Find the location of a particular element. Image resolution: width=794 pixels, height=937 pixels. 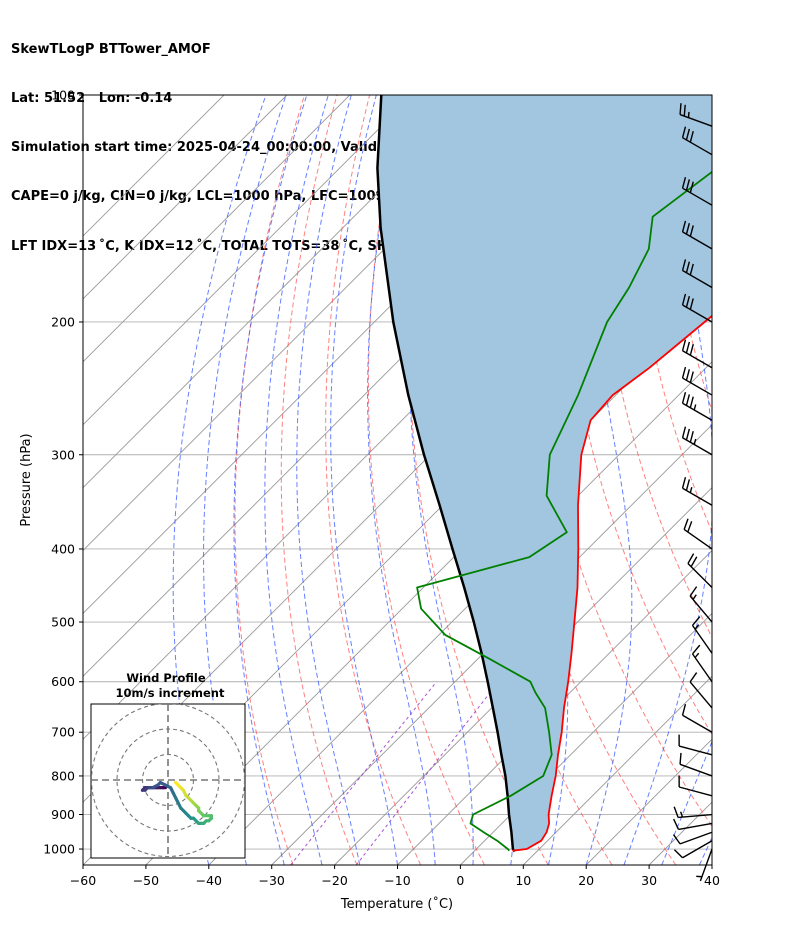

x-tick-label: 0 is located at coordinates (460, 880).